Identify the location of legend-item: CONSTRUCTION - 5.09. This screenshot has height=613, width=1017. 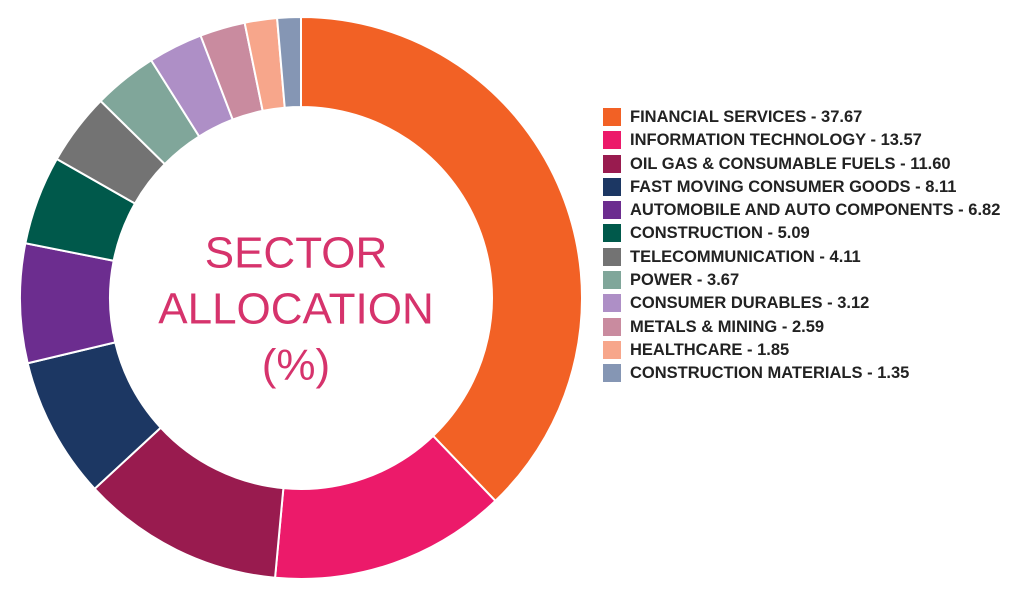
(808, 233).